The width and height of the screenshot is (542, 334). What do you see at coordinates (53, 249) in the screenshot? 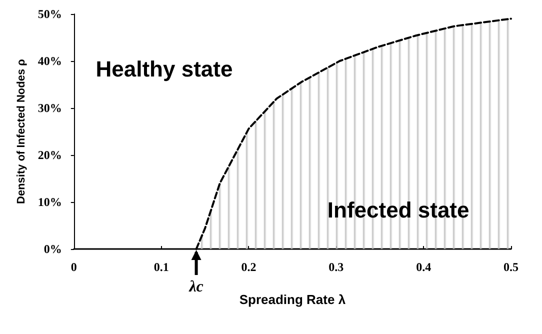
I see `y-tick-label: 0%` at bounding box center [53, 249].